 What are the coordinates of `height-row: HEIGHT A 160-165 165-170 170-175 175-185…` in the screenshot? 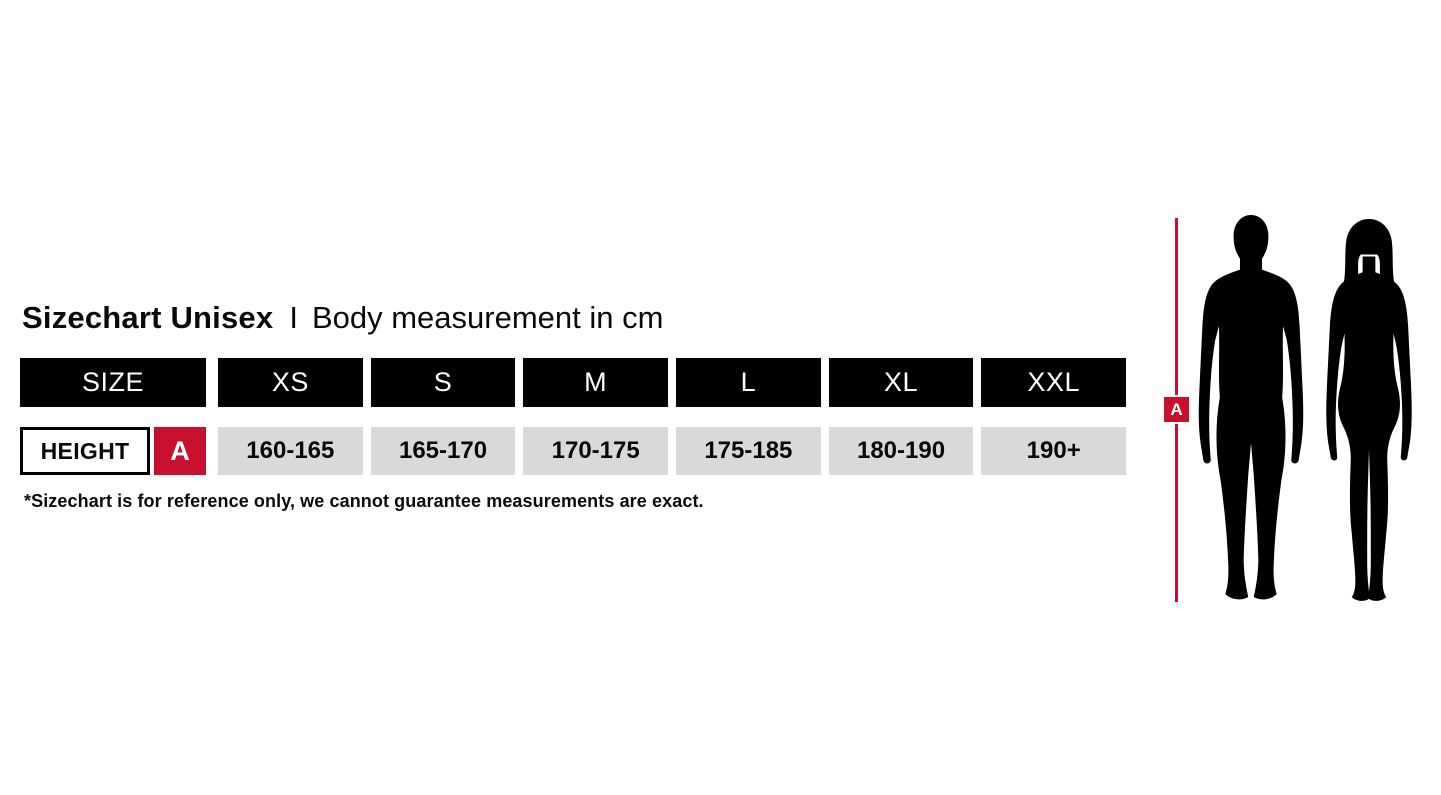 It's located at (573, 451).